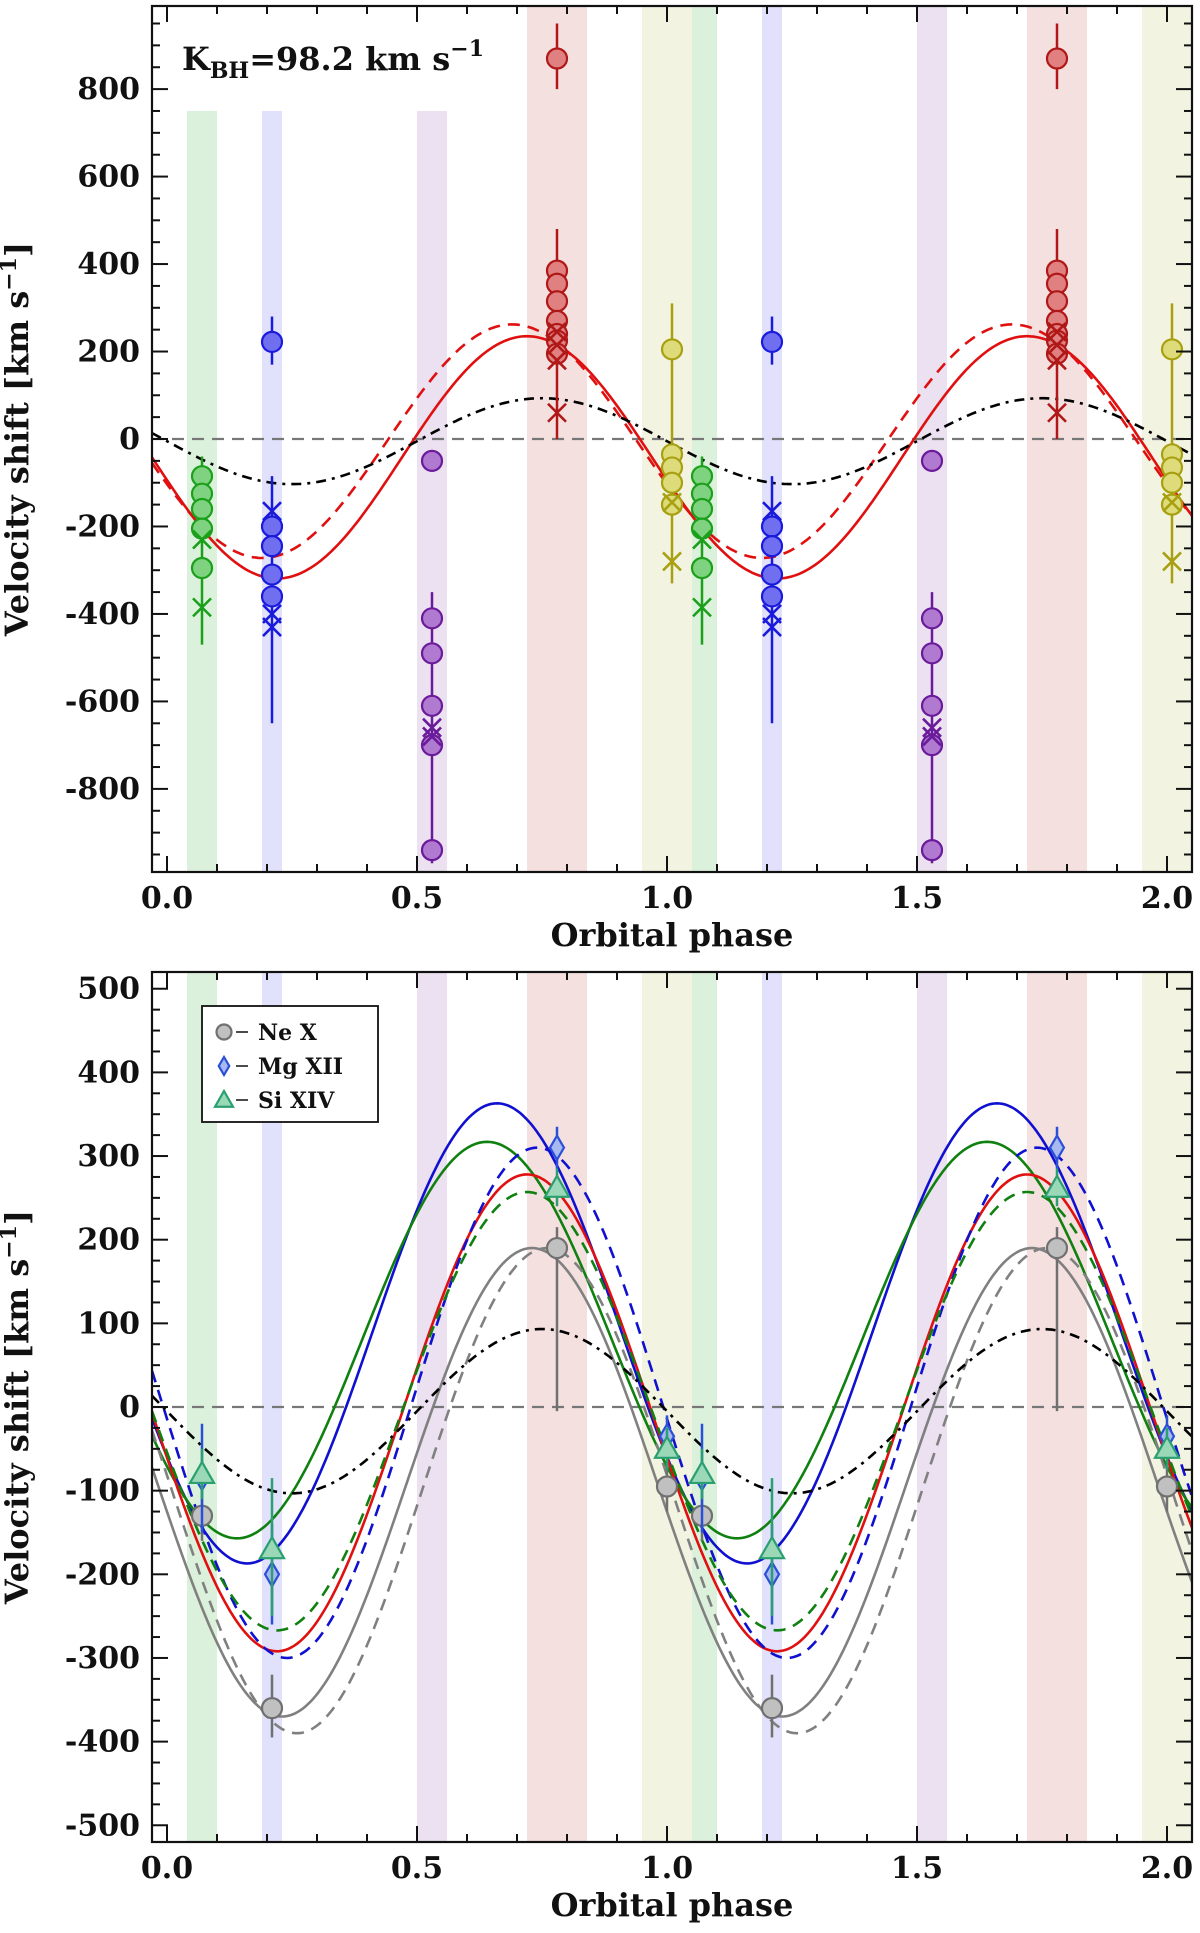  Describe the element at coordinates (108, 1323) in the screenshot. I see `y-tick-label: 100` at that location.